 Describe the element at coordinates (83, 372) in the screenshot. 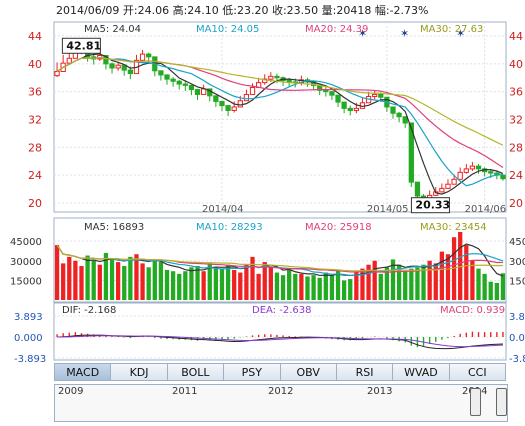

I see `tab-macd: MACD` at that location.